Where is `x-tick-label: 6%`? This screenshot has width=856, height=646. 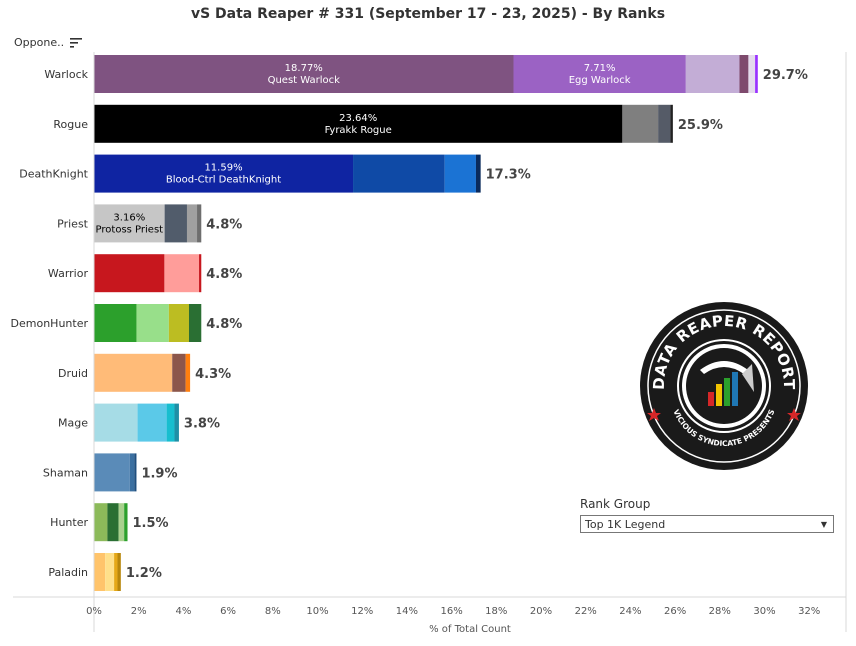 x-tick-label: 6% is located at coordinates (228, 611).